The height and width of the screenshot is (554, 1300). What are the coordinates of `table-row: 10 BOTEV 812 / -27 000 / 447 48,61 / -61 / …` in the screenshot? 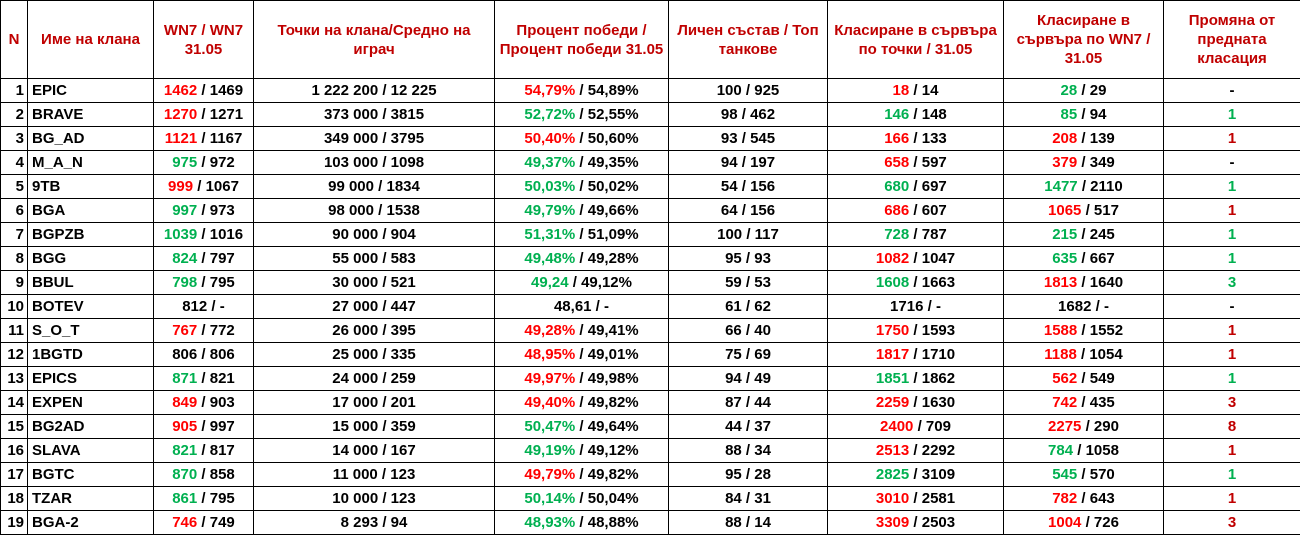 It's located at (650, 306).